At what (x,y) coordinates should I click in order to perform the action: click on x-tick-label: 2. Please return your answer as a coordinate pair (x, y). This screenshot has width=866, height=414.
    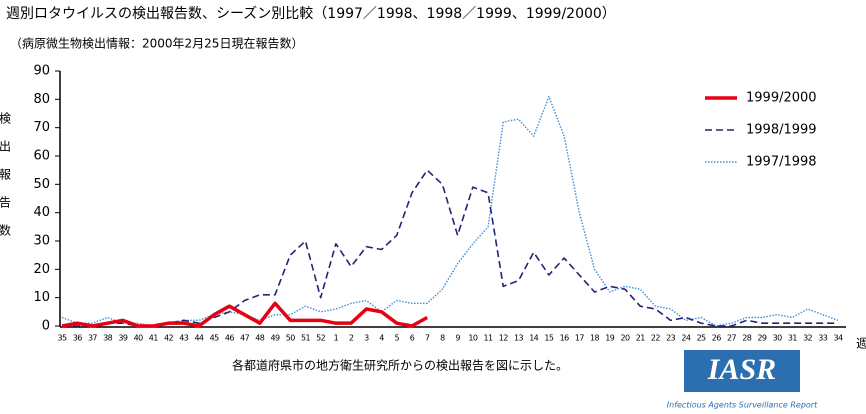
    Looking at the image, I should click on (351, 338).